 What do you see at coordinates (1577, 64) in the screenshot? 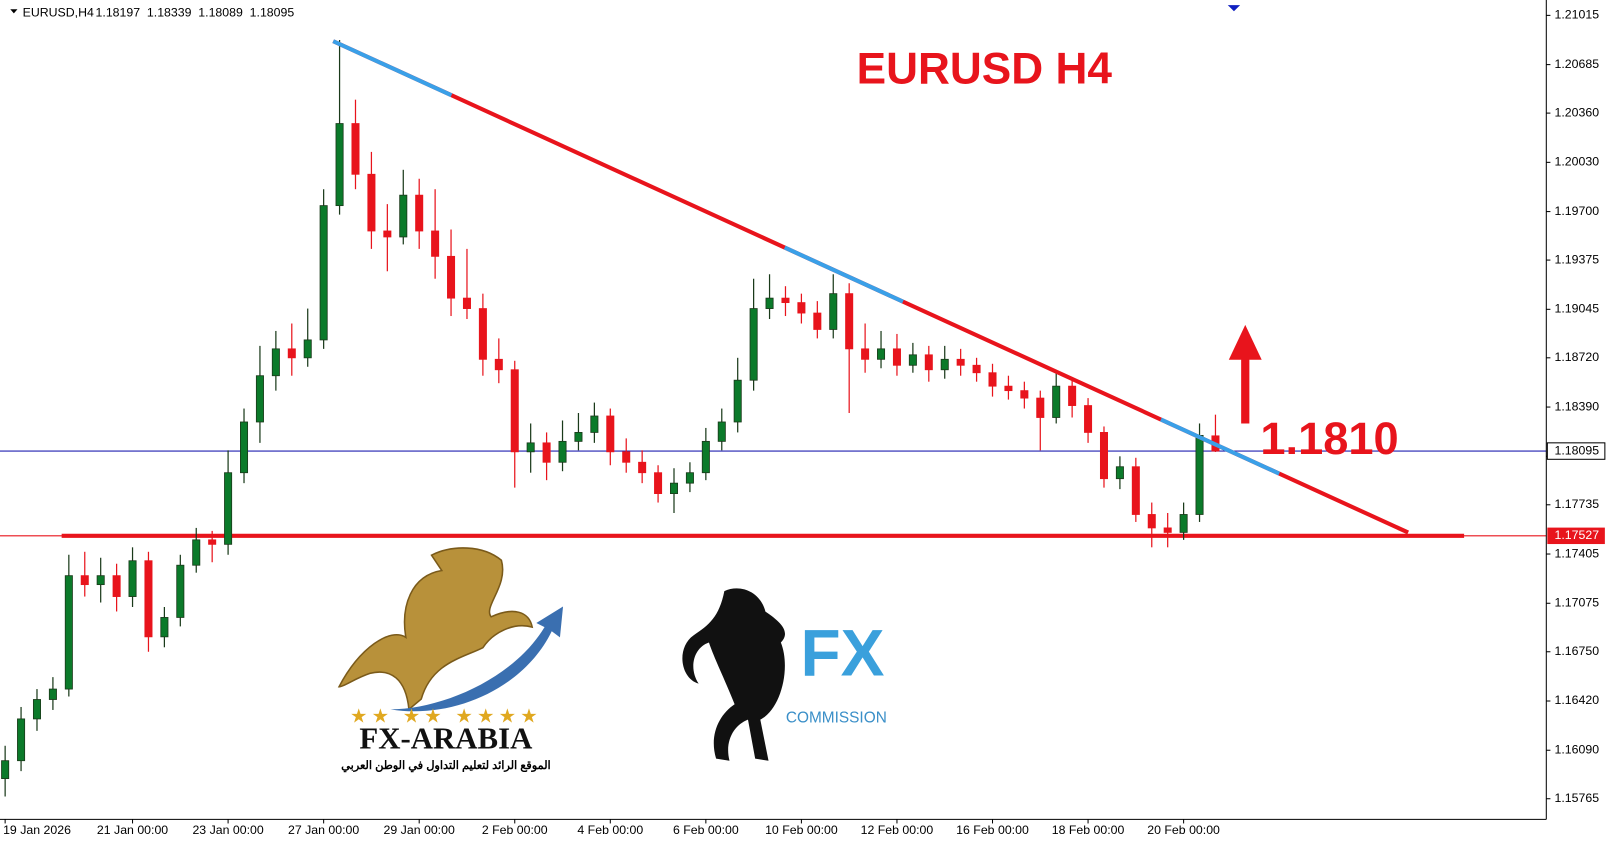
I see `y-tick-label: 1.20685` at bounding box center [1577, 64].